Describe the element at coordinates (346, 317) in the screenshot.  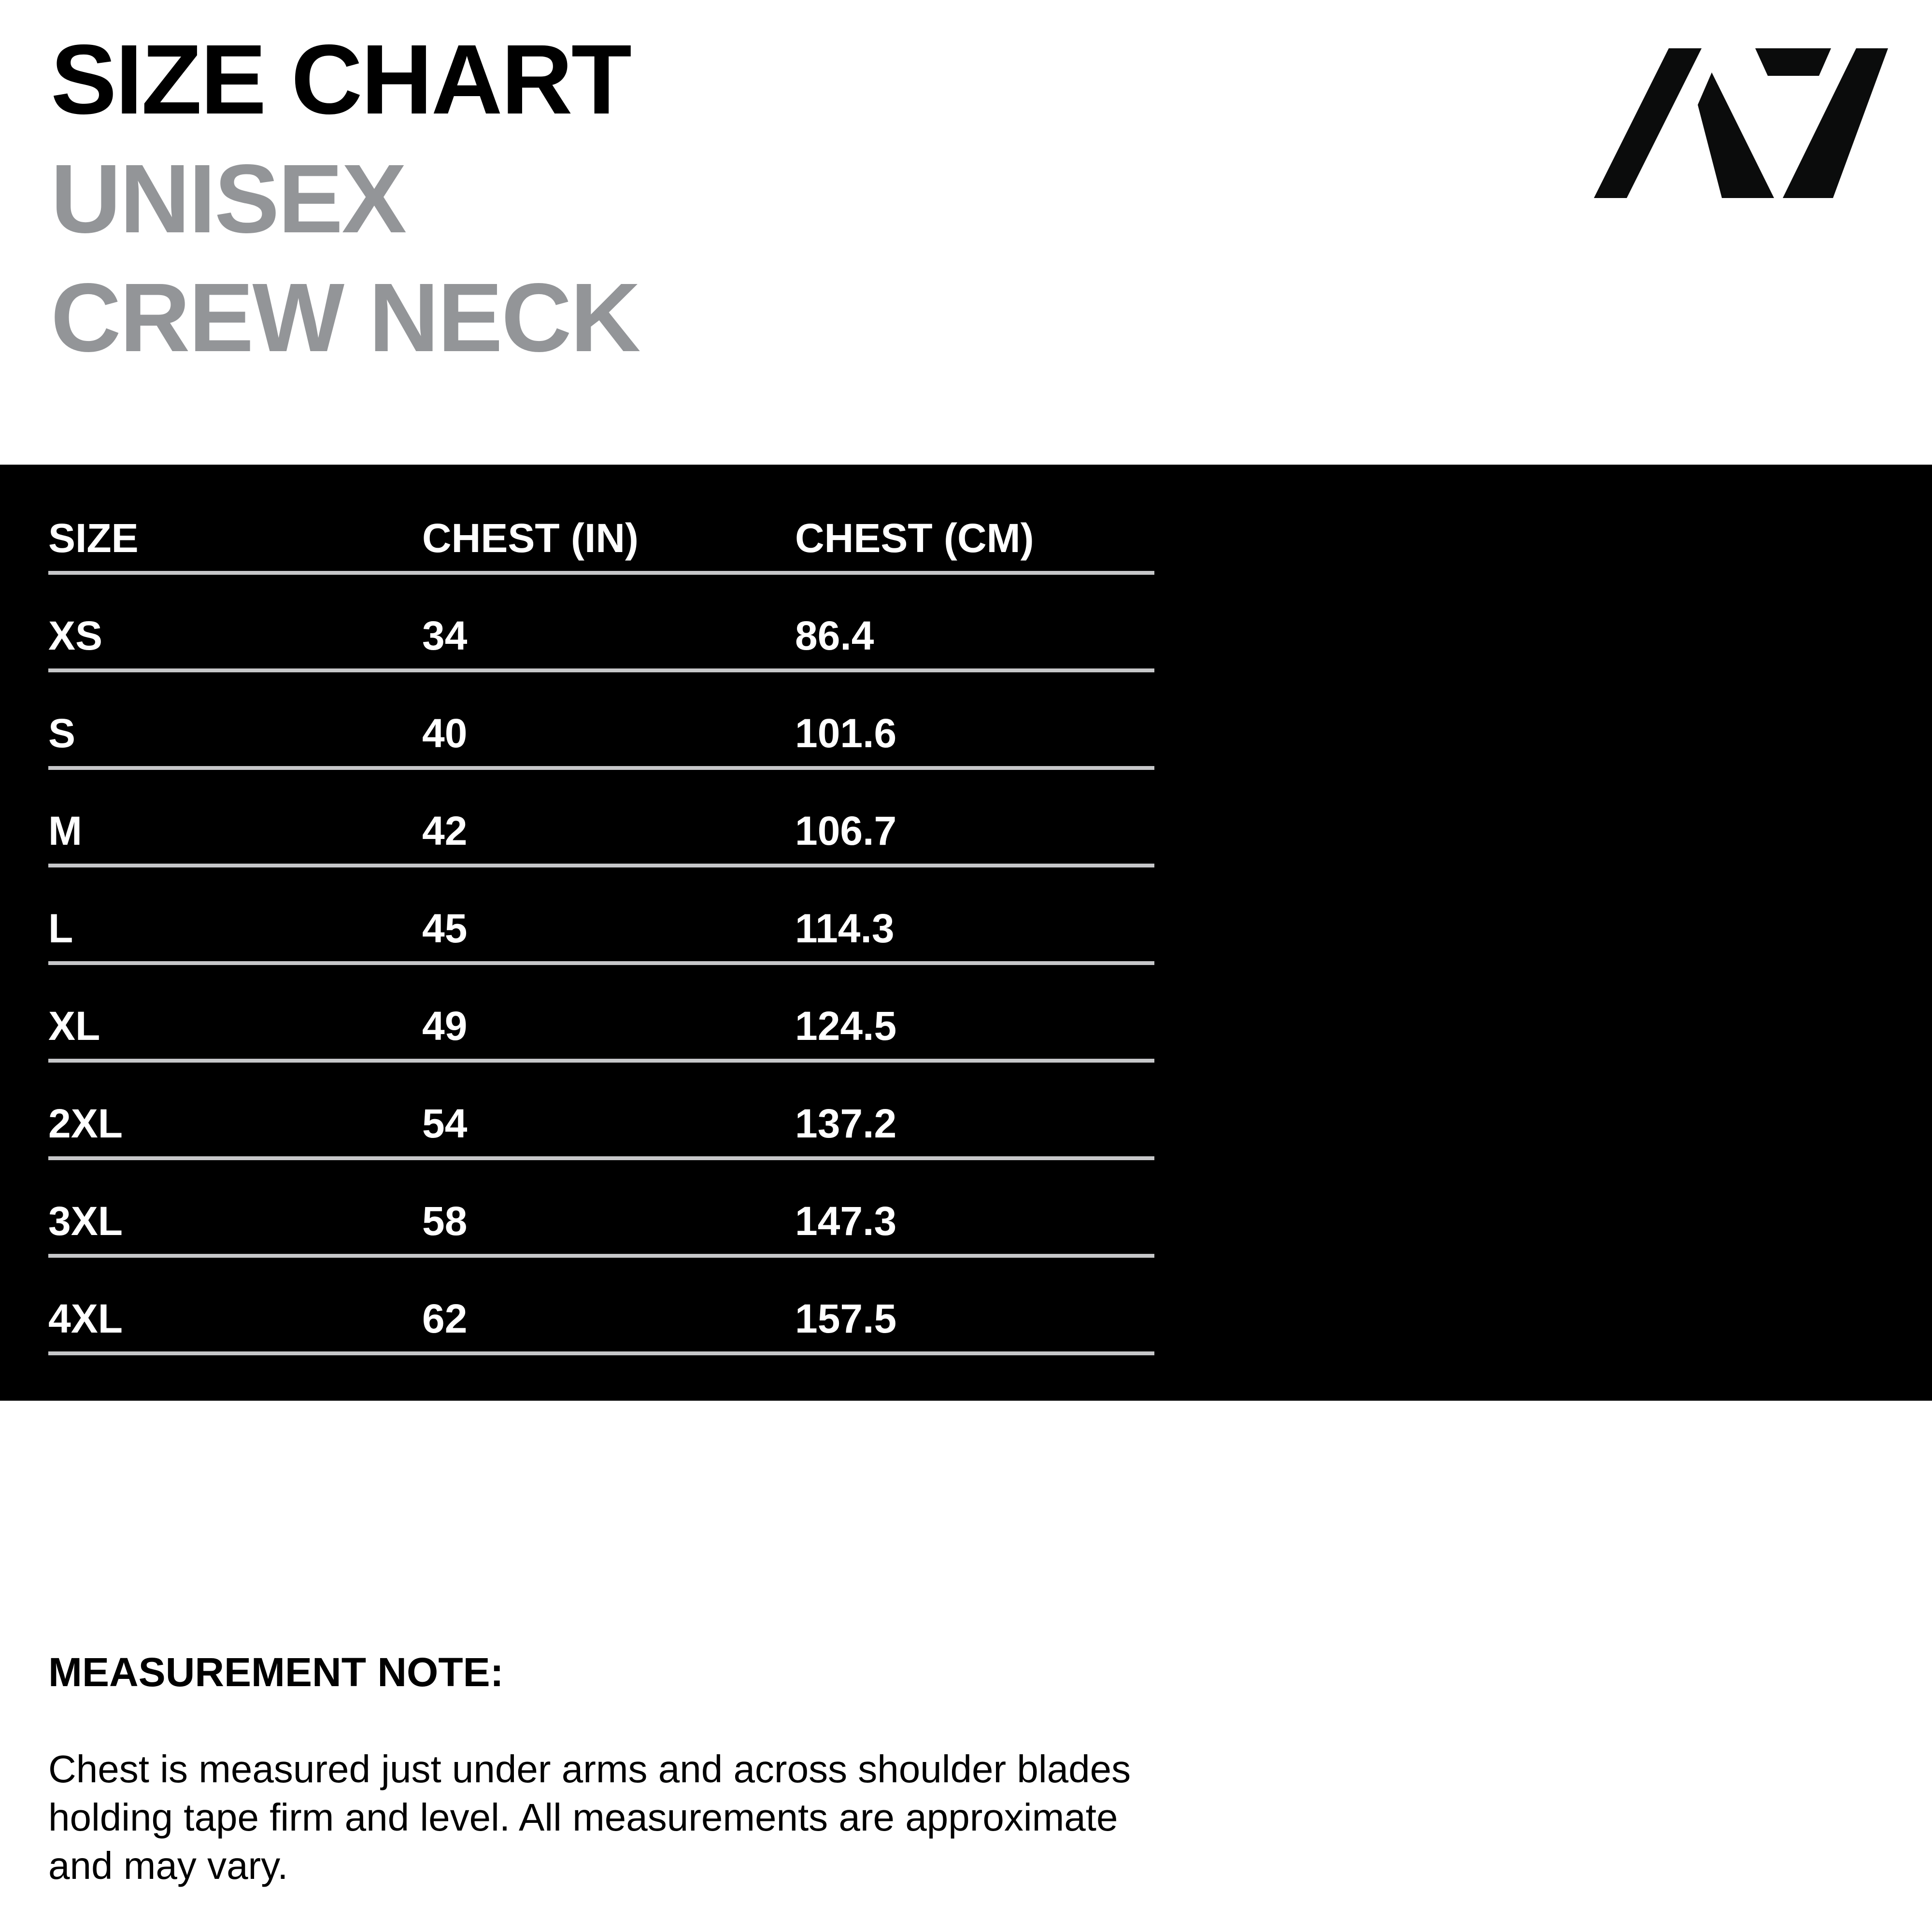
I see `subtitle-product: CREW NECK` at that location.